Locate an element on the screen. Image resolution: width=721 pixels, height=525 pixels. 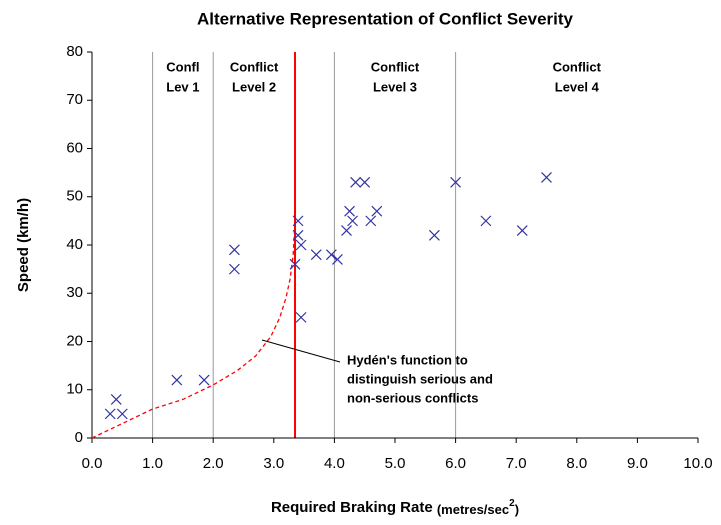
x-tick-label: 1.0 is located at coordinates (152, 463).